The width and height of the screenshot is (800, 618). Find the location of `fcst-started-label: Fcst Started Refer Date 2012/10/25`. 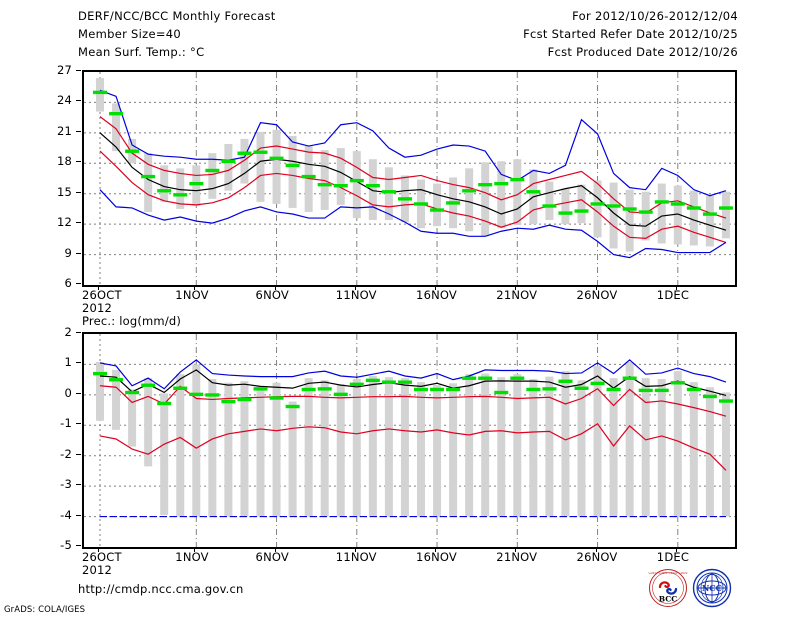

fcst-started-label: Fcst Started Refer Date 2012/10/25 is located at coordinates (630, 34).